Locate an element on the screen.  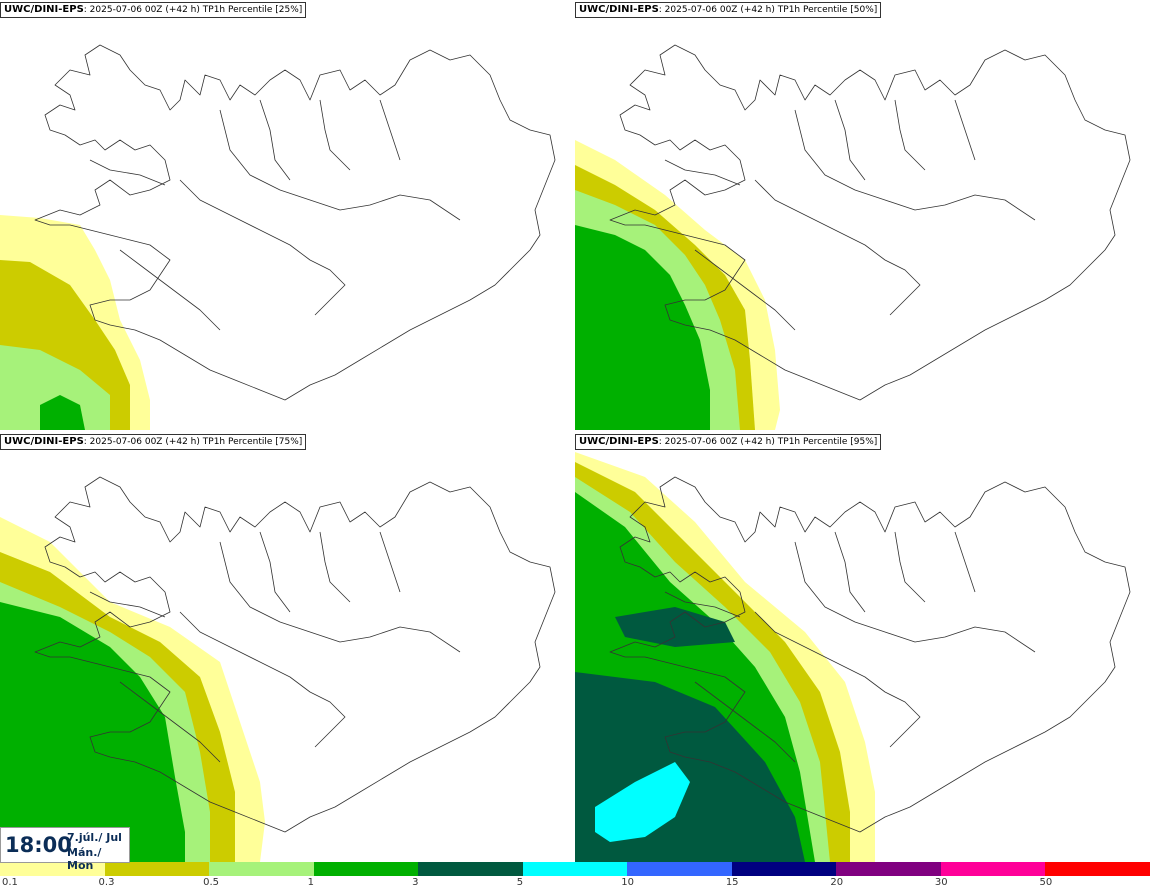
legend-tick: 10 is located at coordinates (627, 882).